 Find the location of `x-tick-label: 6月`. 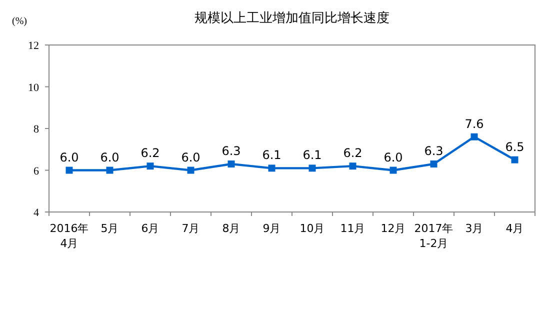

x-tick-label: 6月 is located at coordinates (150, 228).